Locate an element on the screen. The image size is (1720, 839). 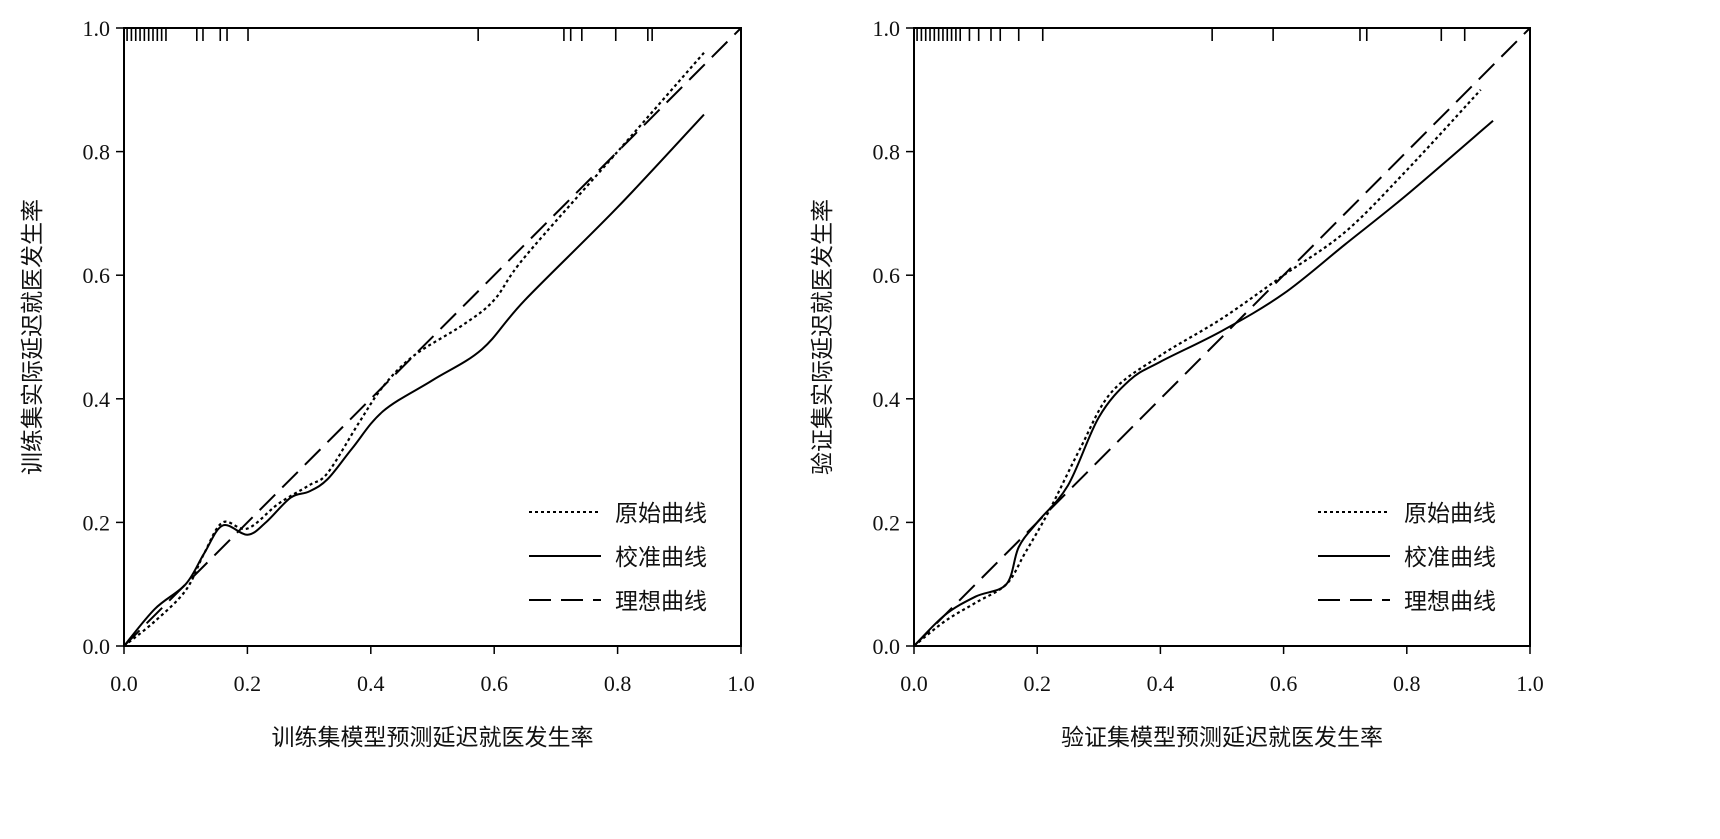
y-axis-label: 训练集实际延迟就医发生率 is located at coordinates (32, 337).